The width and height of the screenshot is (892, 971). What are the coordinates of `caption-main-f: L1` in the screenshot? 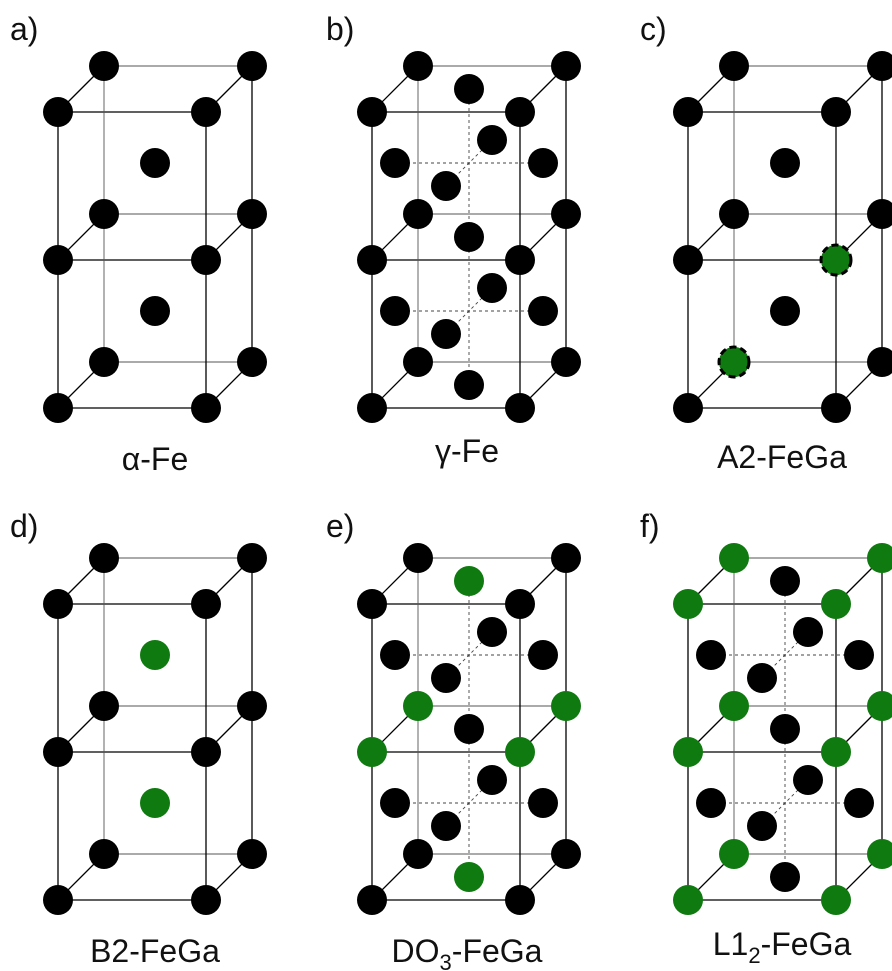 It's located at (731, 944).